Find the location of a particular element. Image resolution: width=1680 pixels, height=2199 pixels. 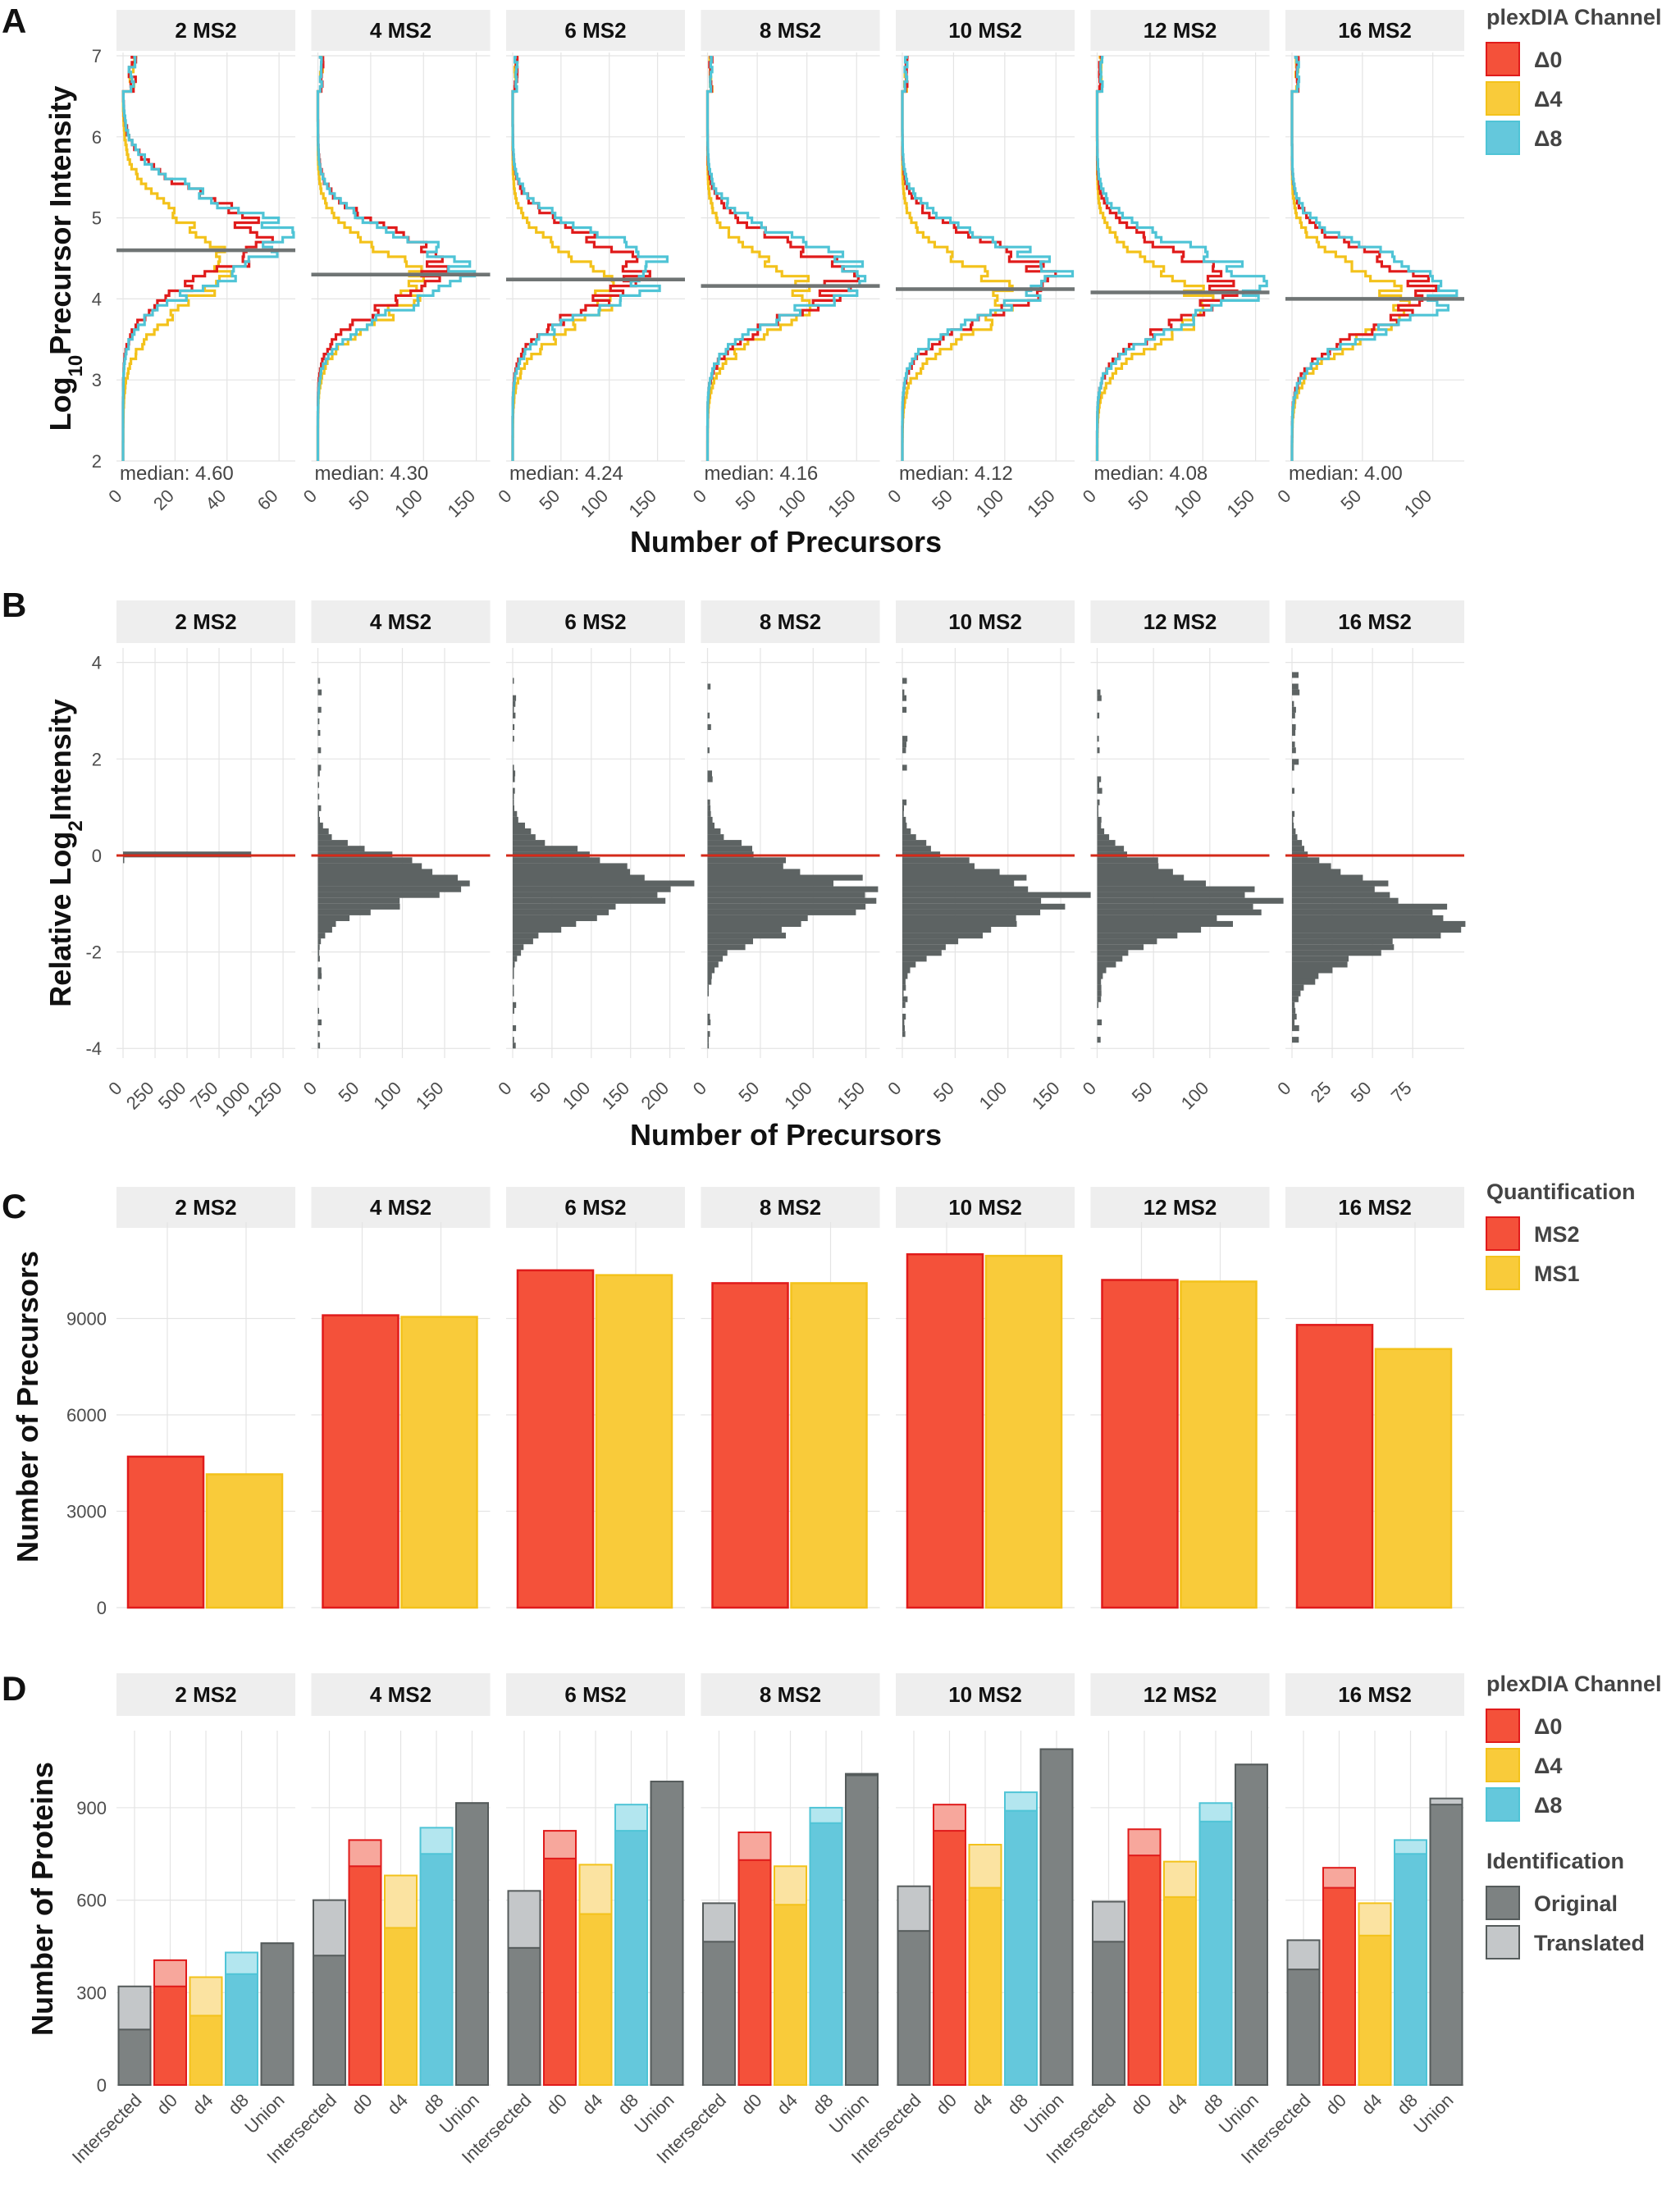

a-p4-line-d4 is located at coordinates (958, 258).